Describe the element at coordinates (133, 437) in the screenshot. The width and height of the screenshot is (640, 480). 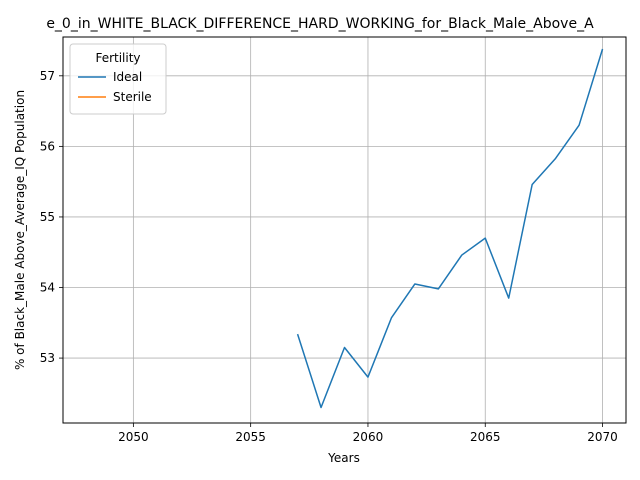
I see `x-tick-label: 2050` at that location.